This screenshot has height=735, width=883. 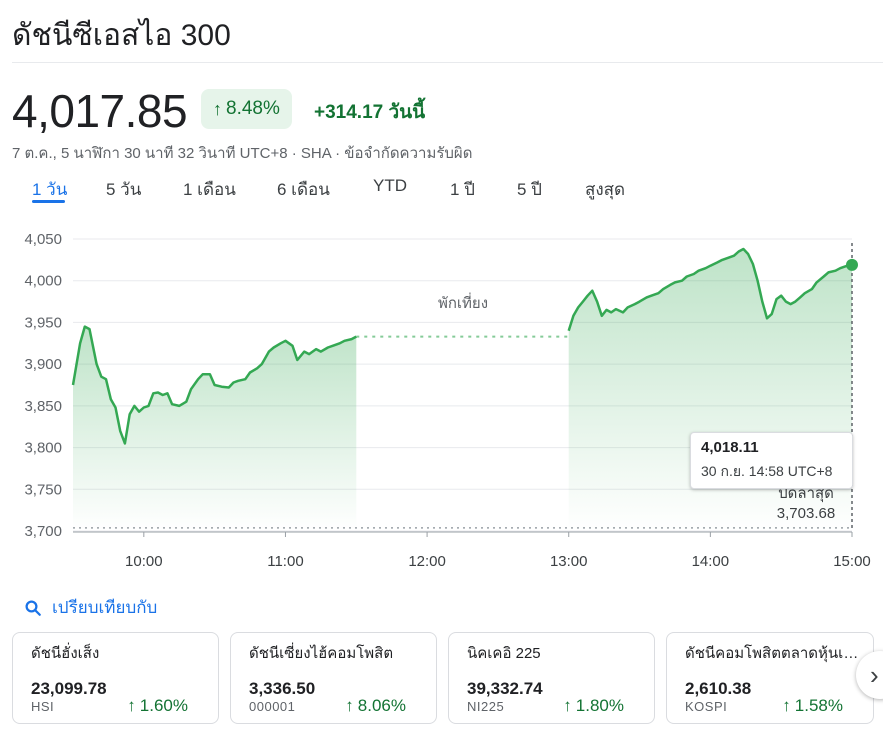 I want to click on percent-change-value: 8.48%, so click(x=253, y=108).